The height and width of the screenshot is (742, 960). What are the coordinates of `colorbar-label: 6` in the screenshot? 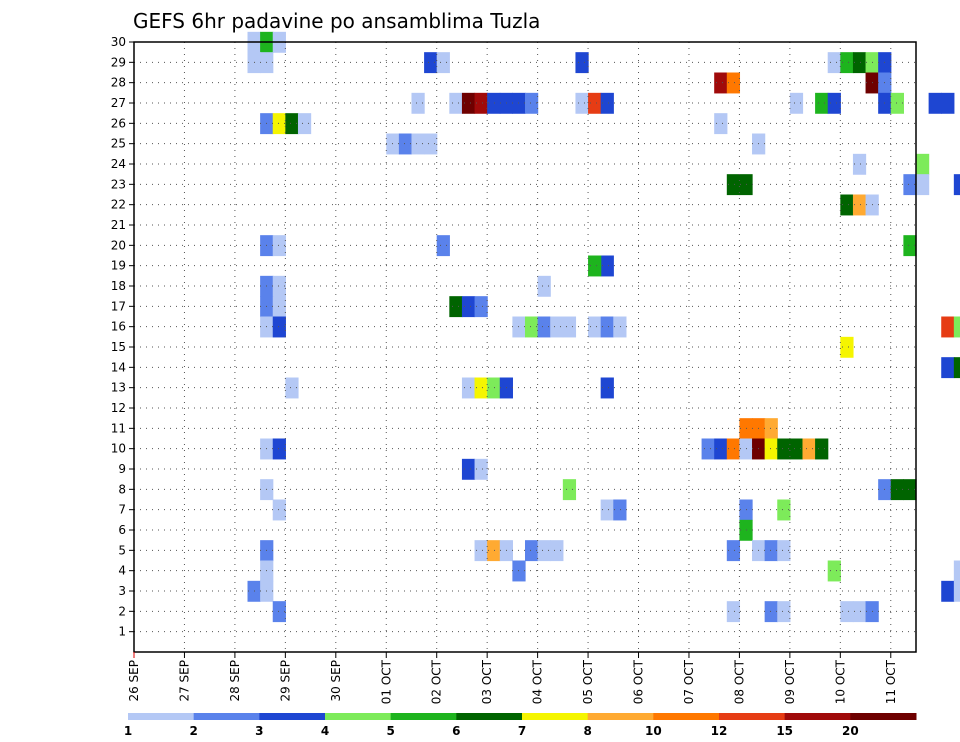 It's located at (456, 731).